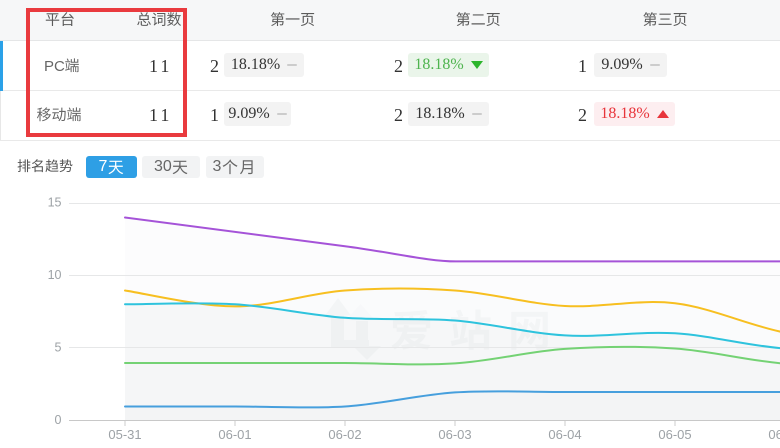 Image resolution: width=780 pixels, height=448 pixels. What do you see at coordinates (55, 275) in the screenshot?
I see `svg-text: 10` at bounding box center [55, 275].